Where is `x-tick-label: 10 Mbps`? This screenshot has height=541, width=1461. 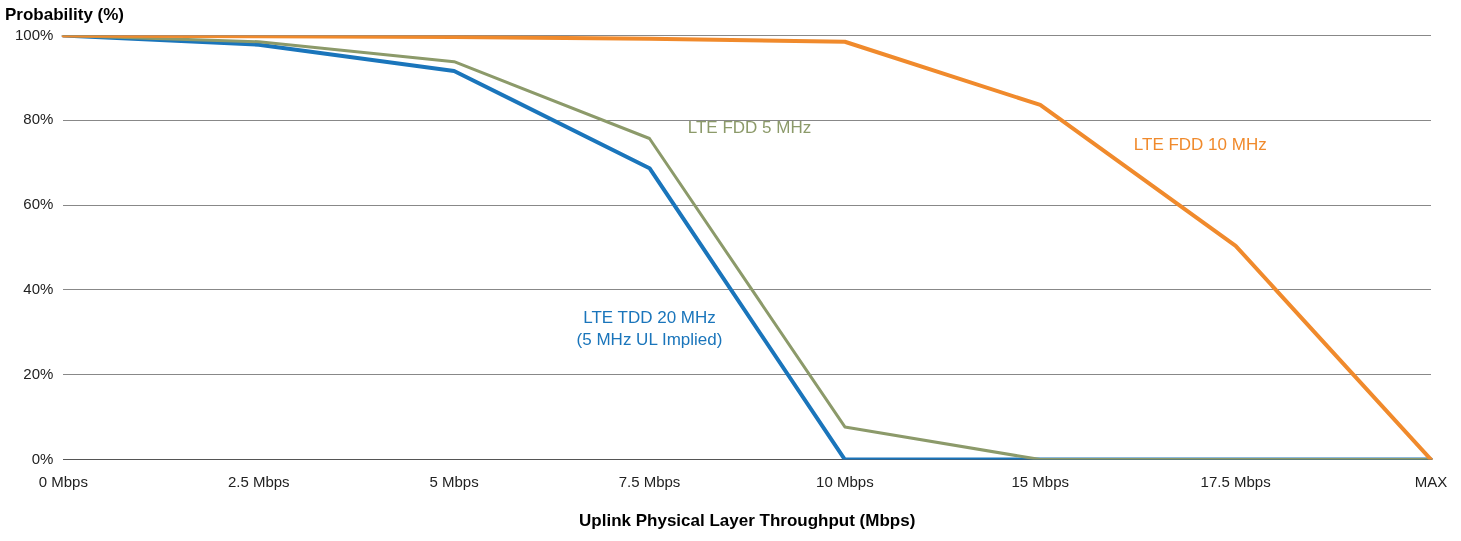
x-tick-label: 10 Mbps is located at coordinates (845, 481).